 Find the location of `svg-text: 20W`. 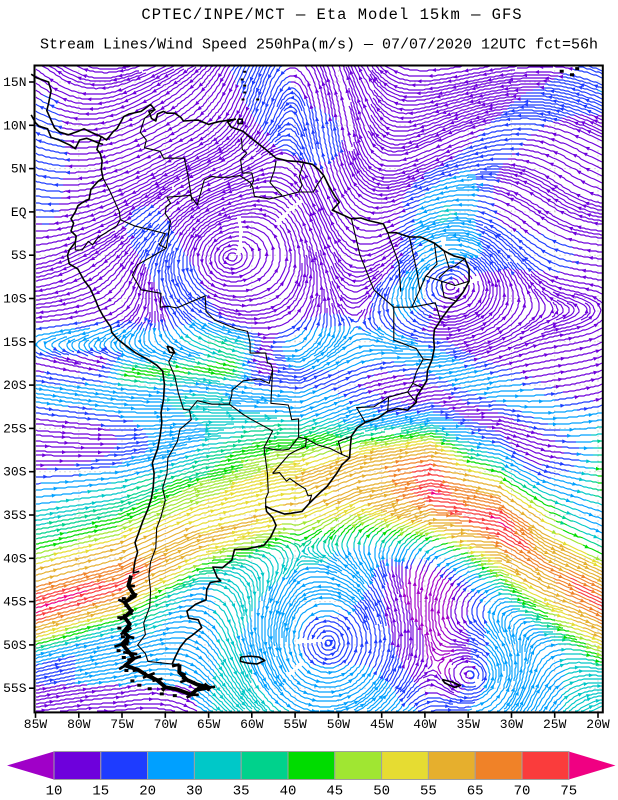

svg-text: 20W is located at coordinates (598, 724).